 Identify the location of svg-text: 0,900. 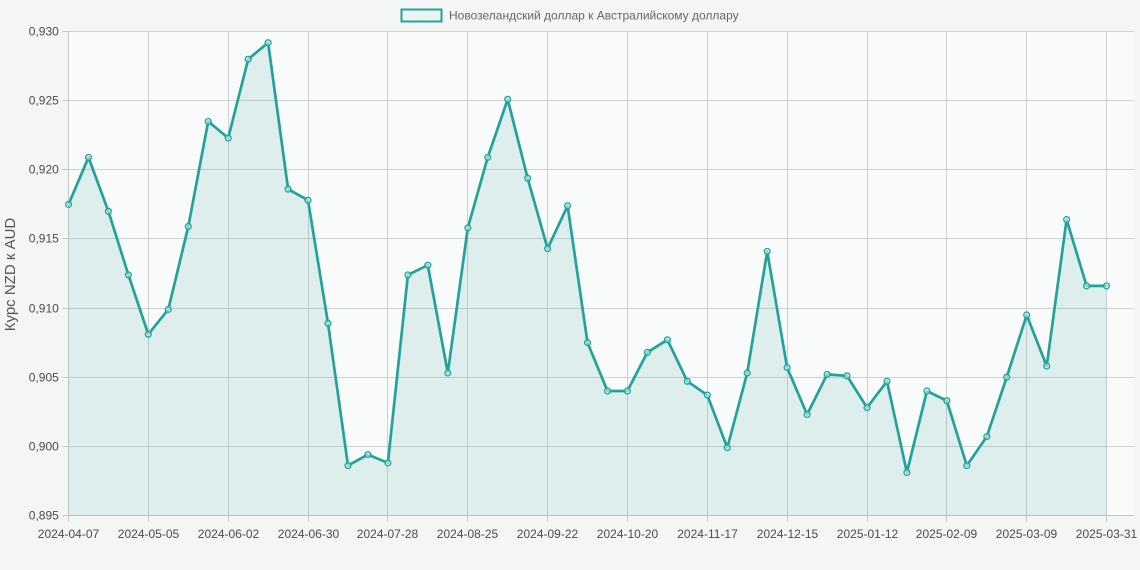
(44, 446).